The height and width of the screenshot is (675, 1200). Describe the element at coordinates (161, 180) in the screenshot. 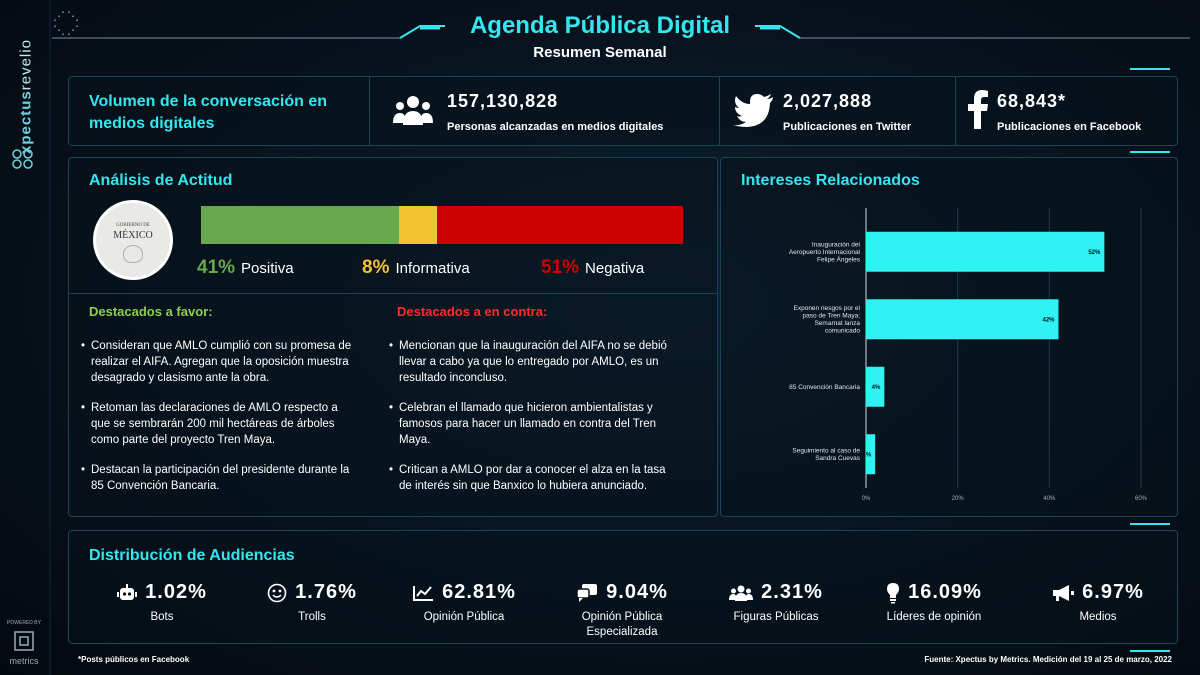

I see `attitude-title: Análisis de Actitud` at that location.